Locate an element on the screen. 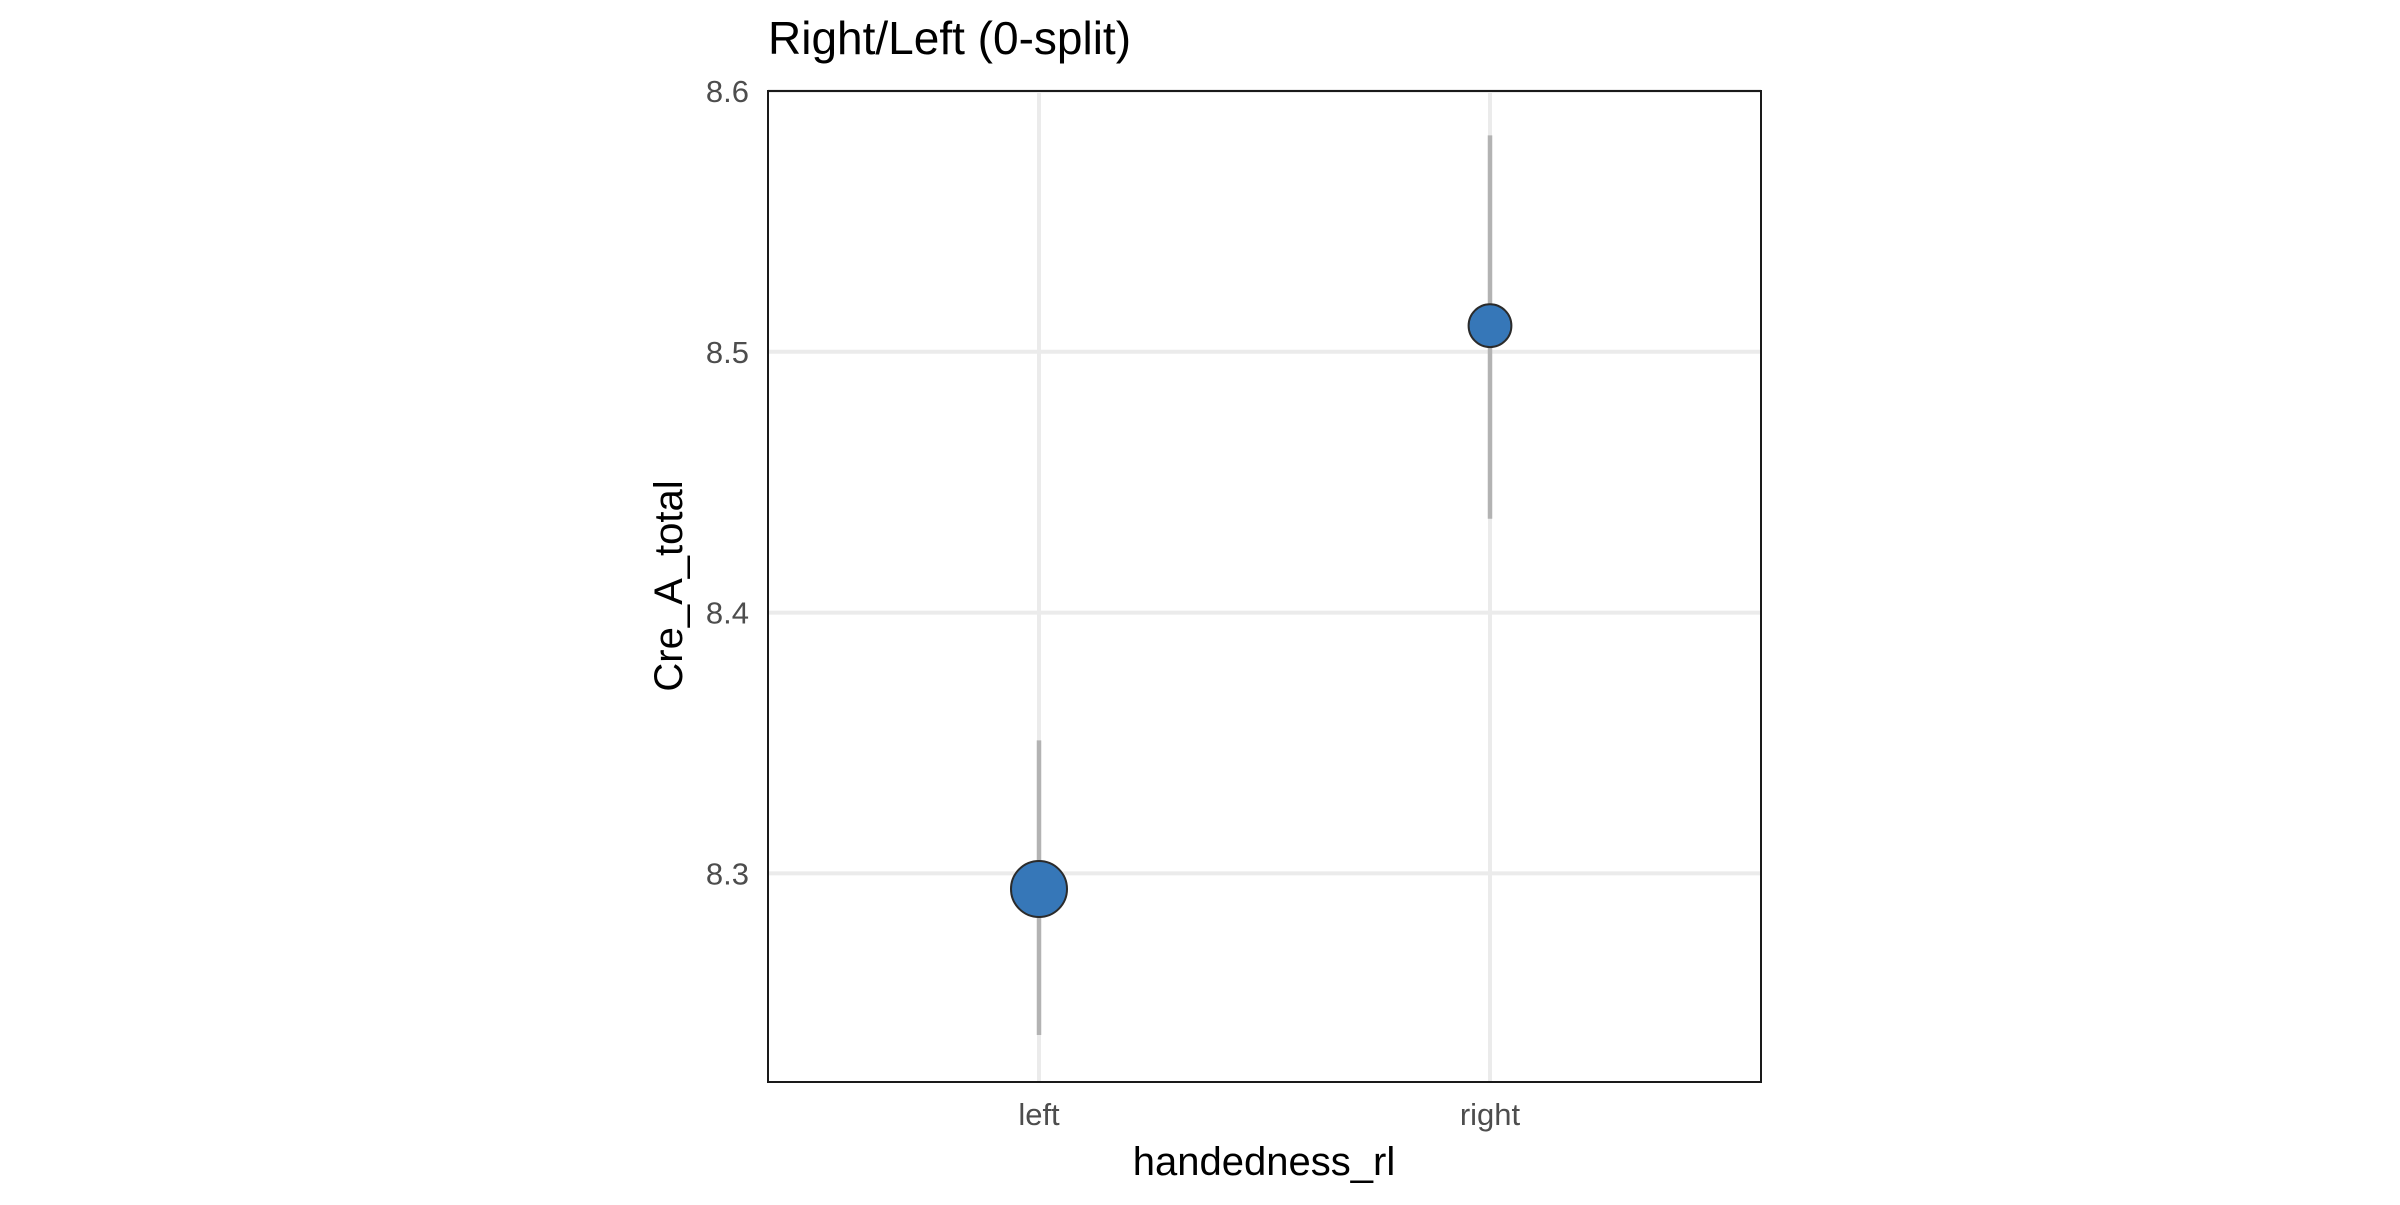  error-bars is located at coordinates (1264, 585).